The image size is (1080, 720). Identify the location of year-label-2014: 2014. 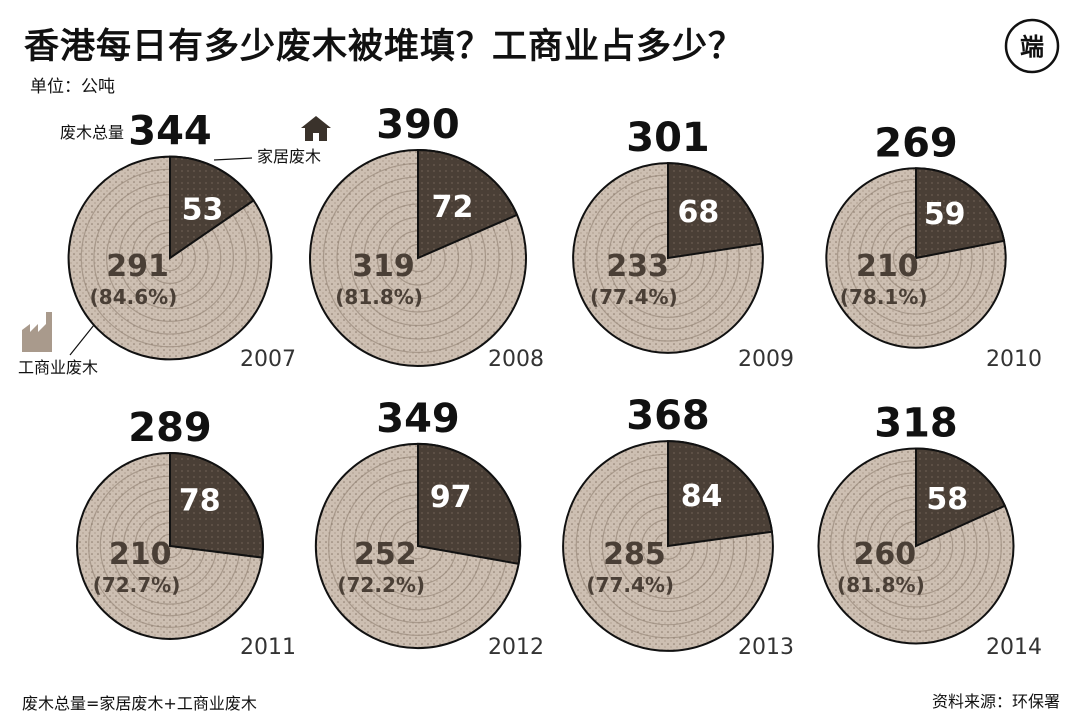
(1014, 647).